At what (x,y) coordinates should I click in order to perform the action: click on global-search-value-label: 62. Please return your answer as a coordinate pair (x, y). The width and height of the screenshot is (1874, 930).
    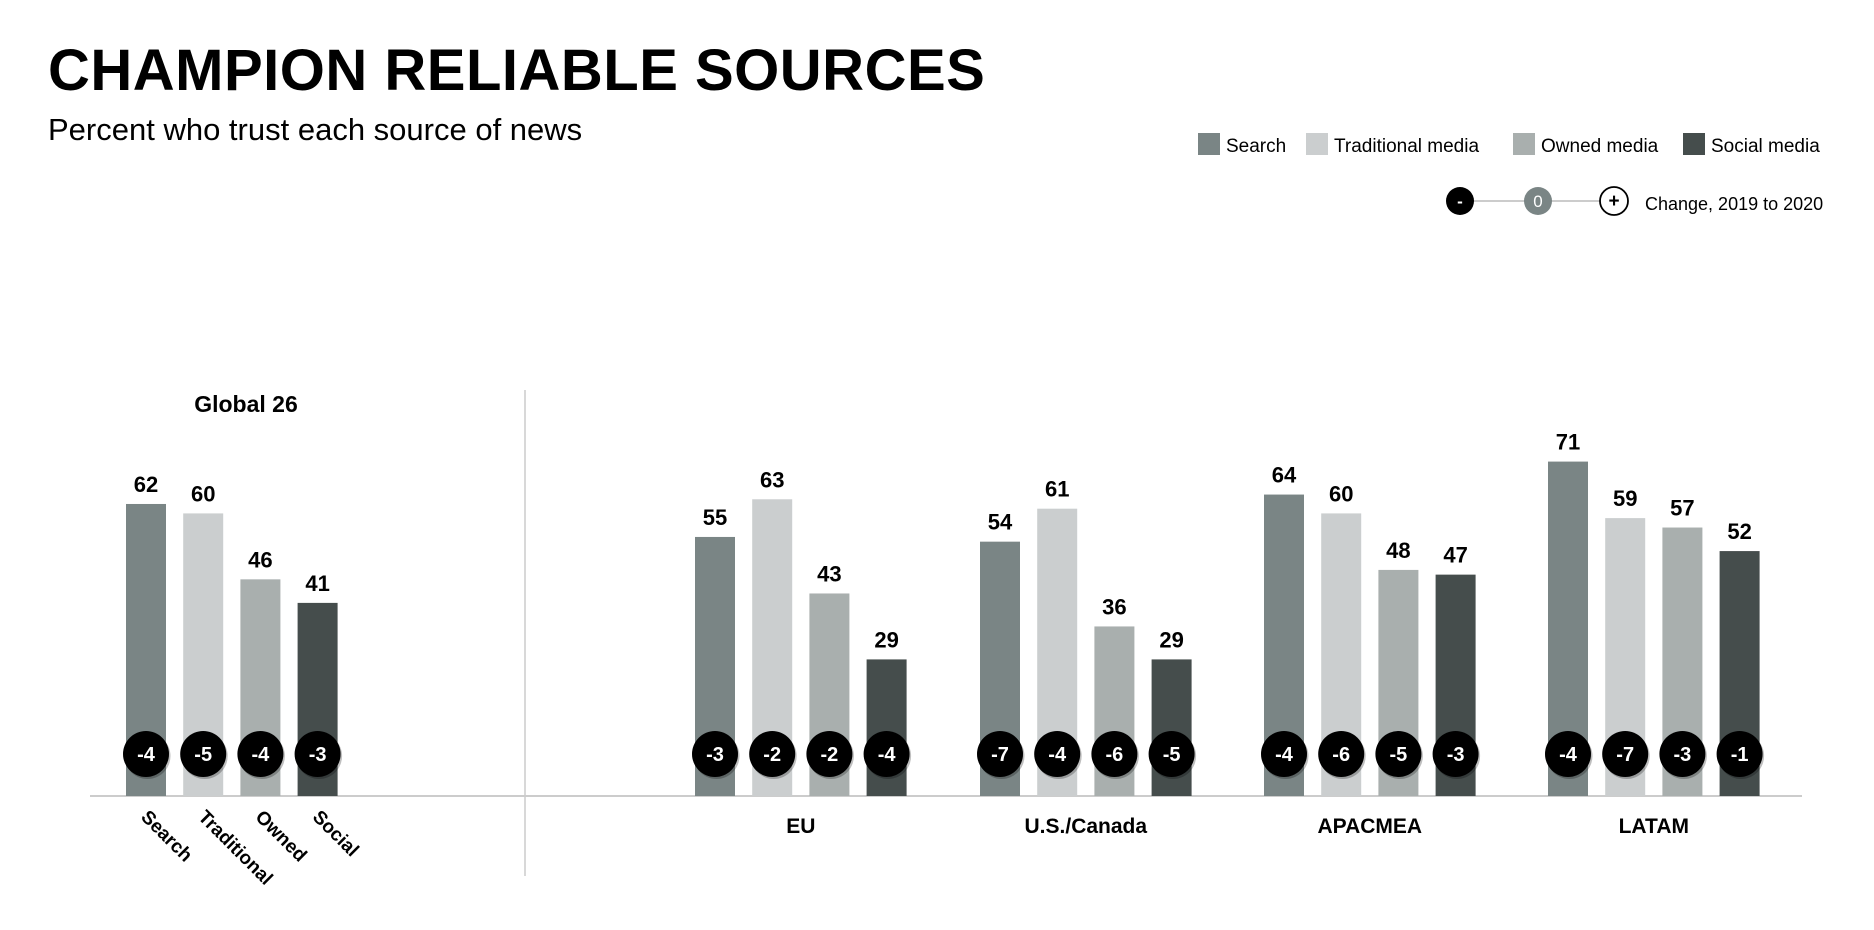
    Looking at the image, I should click on (146, 484).